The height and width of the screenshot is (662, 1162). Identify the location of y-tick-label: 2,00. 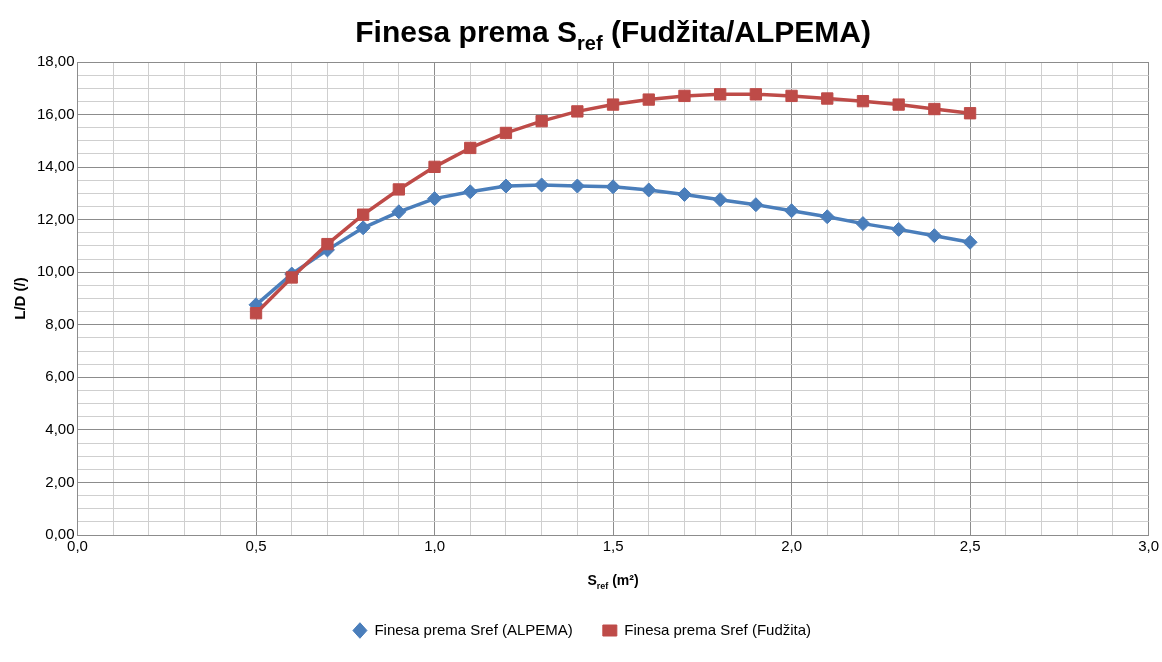
(60, 481).